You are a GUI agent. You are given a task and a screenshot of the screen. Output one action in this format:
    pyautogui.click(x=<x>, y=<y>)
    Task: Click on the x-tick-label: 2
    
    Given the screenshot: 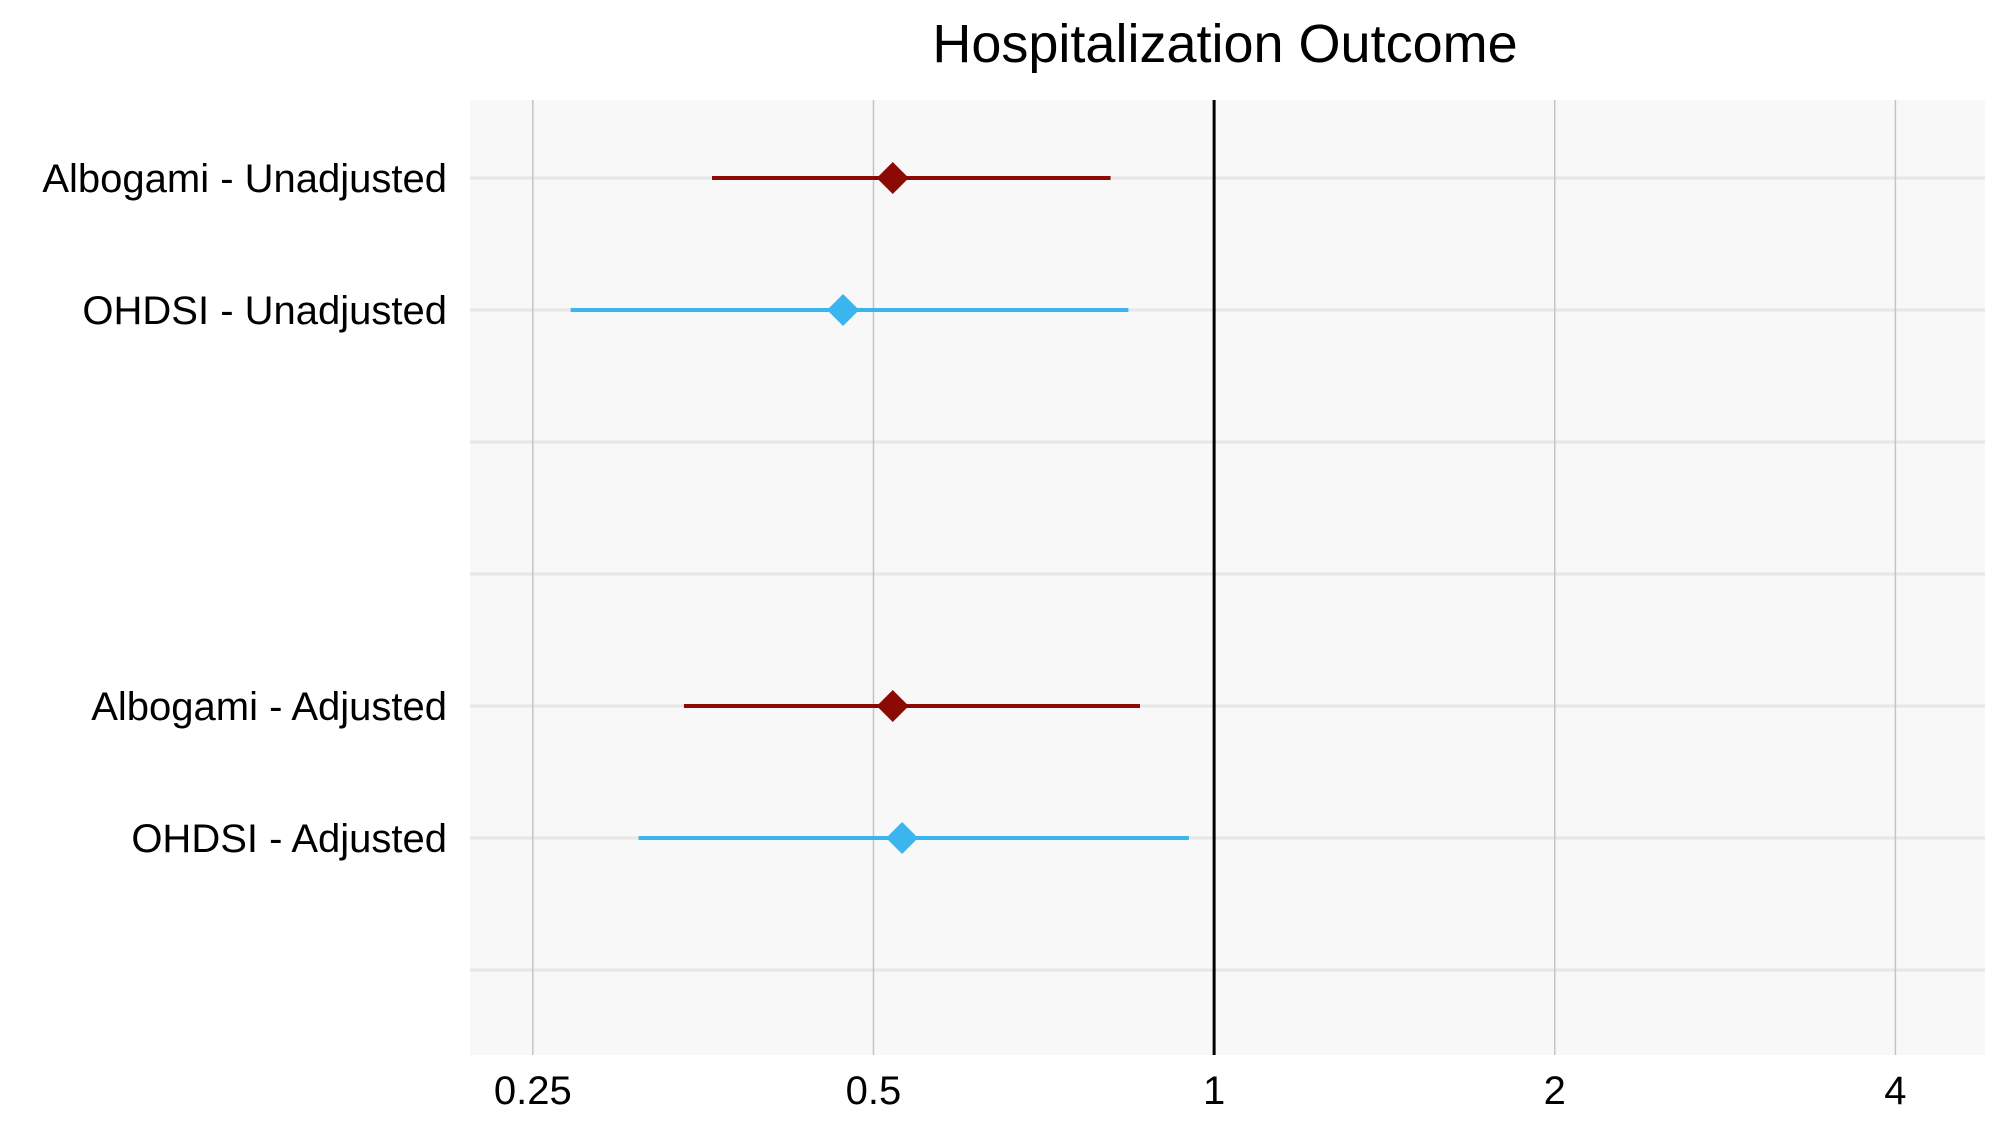 What is the action you would take?
    pyautogui.click(x=1555, y=1091)
    